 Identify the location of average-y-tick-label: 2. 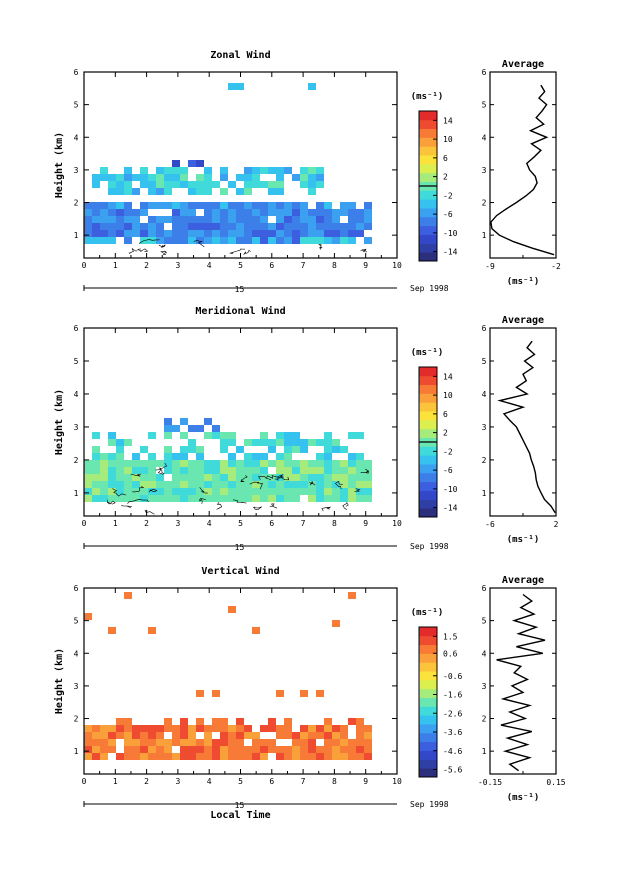
(484, 203).